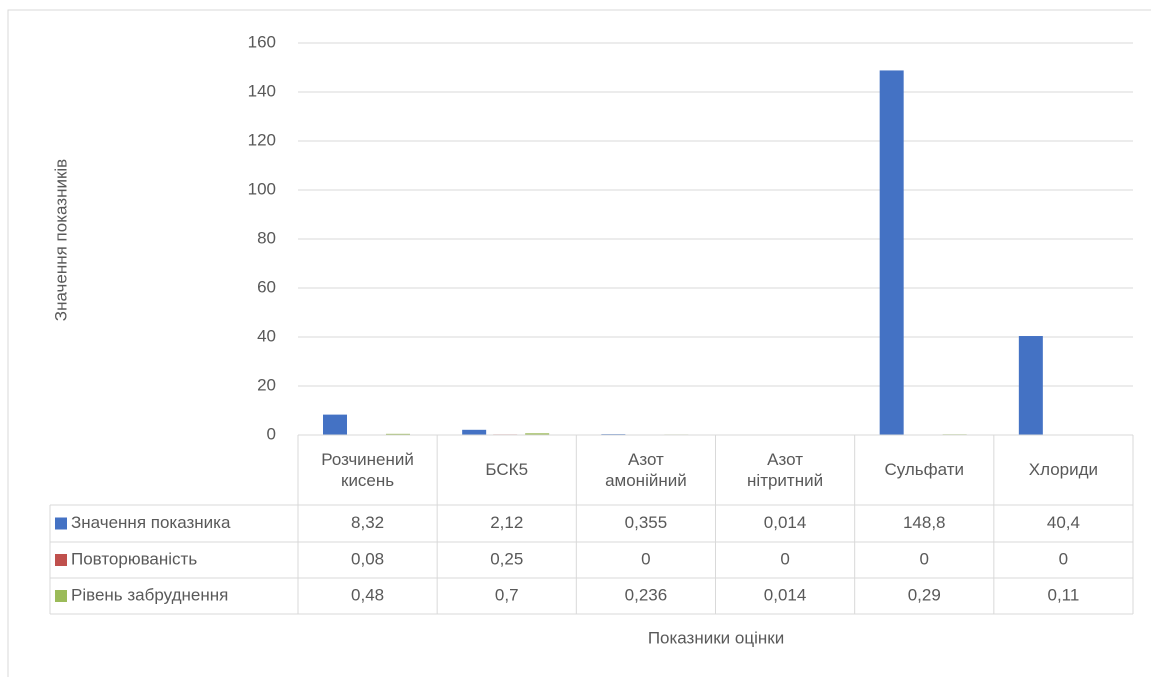  Describe the element at coordinates (506, 522) in the screenshot. I see `data-label: 2,12` at that location.